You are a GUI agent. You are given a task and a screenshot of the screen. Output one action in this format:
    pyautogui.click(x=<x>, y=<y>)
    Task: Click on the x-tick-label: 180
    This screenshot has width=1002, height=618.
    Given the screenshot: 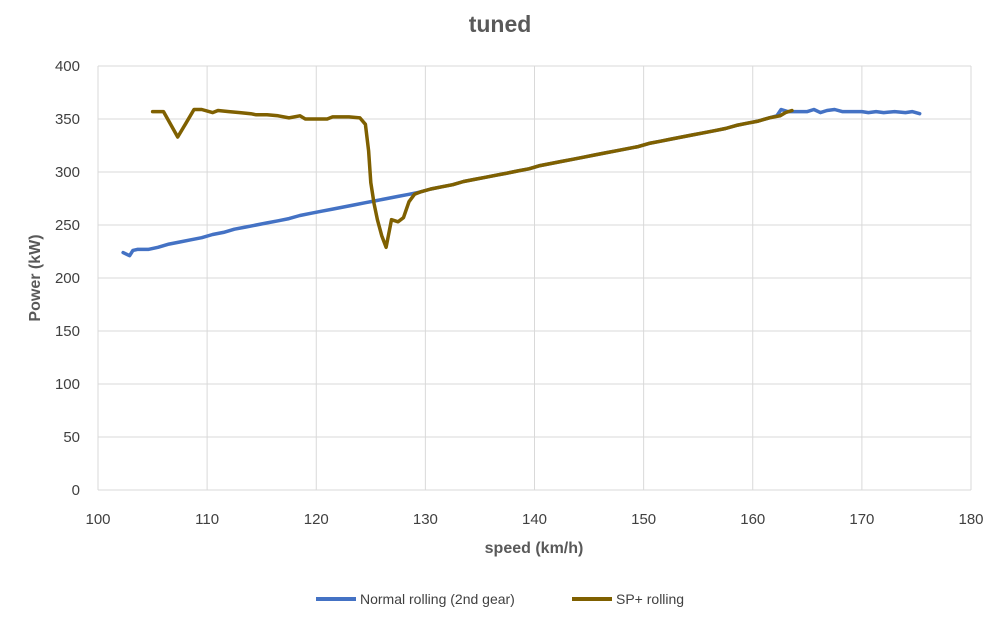 What is the action you would take?
    pyautogui.click(x=970, y=519)
    